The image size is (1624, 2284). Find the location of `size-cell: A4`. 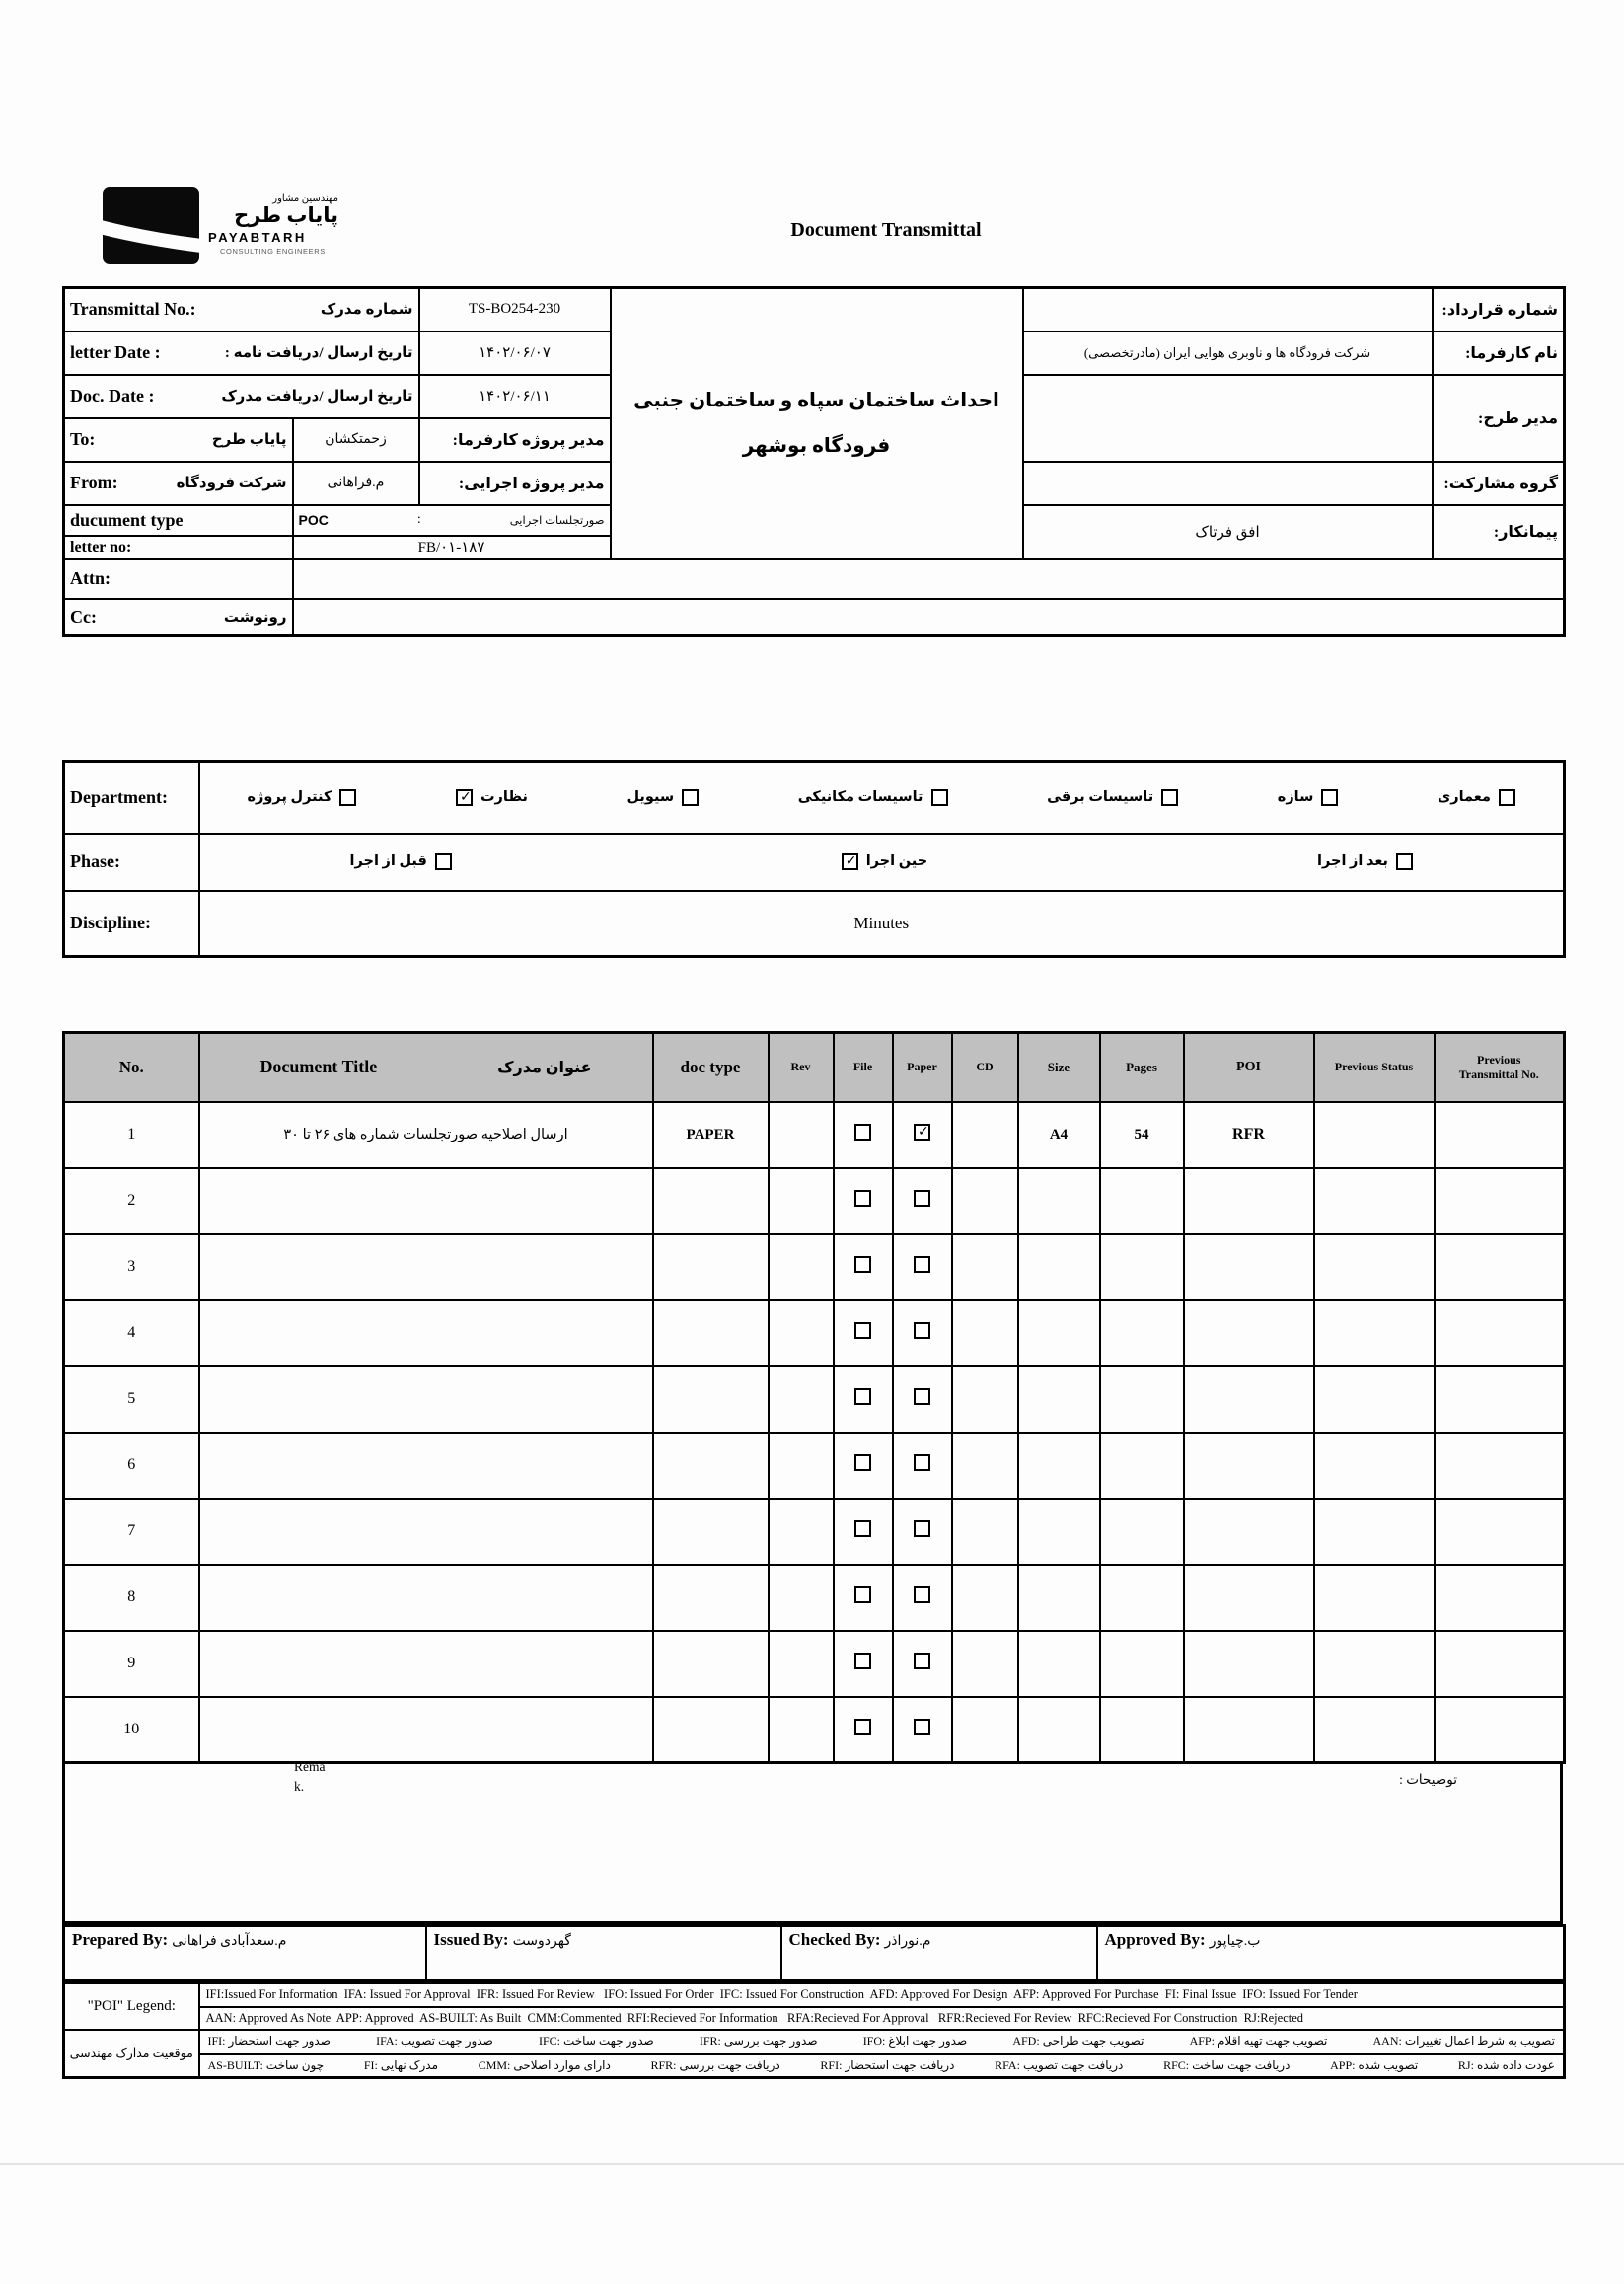

size-cell: A4 is located at coordinates (1058, 1135).